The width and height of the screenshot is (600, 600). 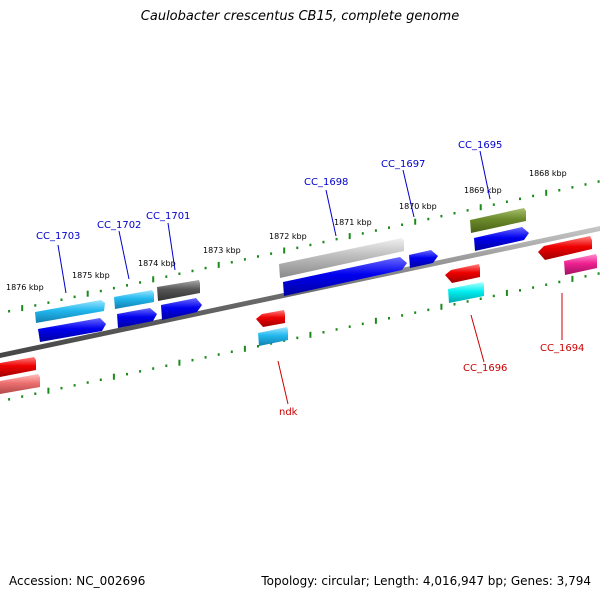 What do you see at coordinates (222, 250) in the screenshot?
I see `kbp-label-1873: 1873 kbp` at bounding box center [222, 250].